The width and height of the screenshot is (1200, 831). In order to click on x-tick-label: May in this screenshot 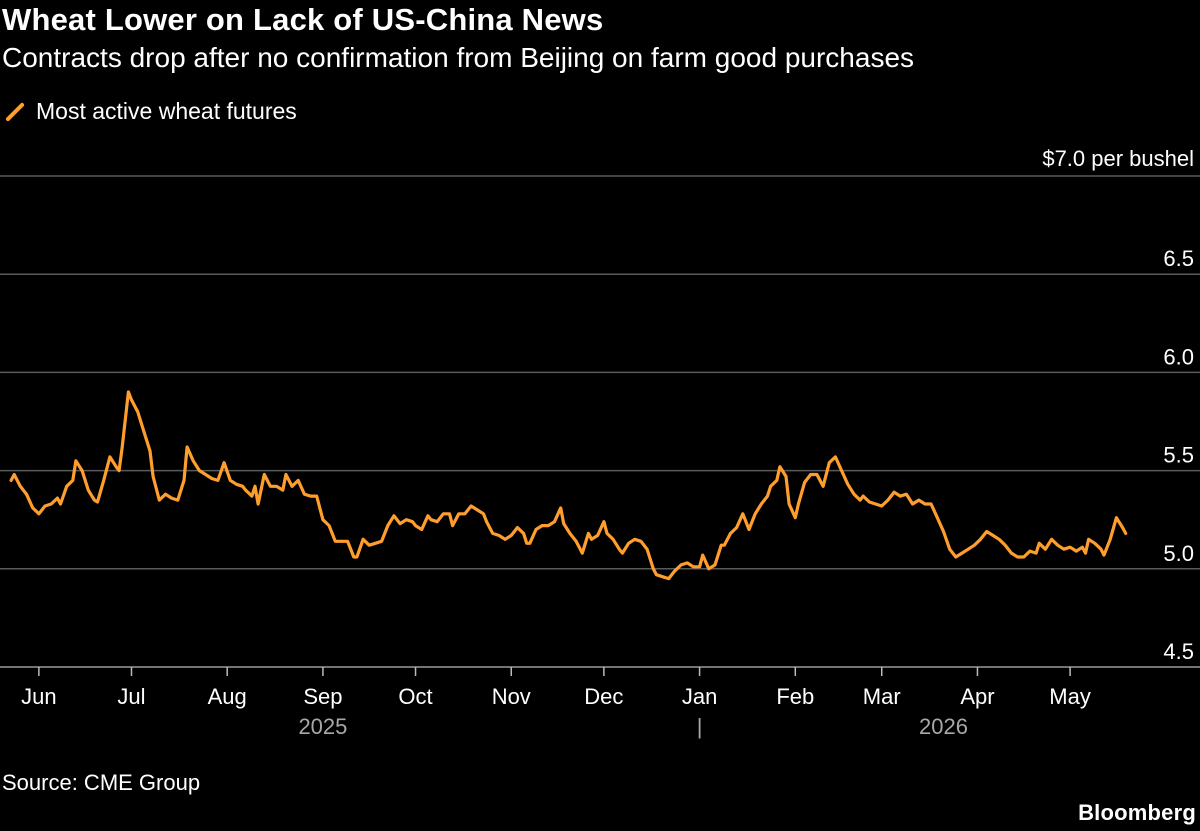, I will do `click(1070, 696)`.